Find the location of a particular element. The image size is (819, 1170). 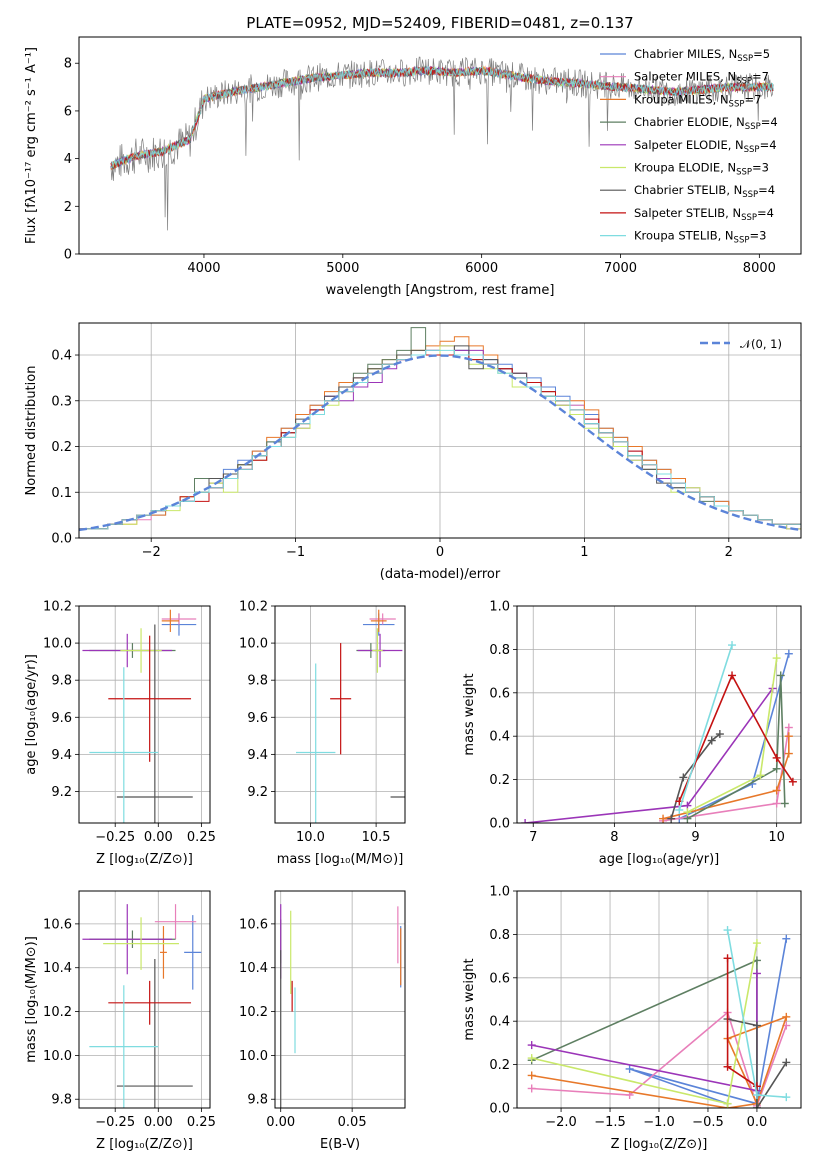

x-tick-label: 6000 is located at coordinates (481, 268).